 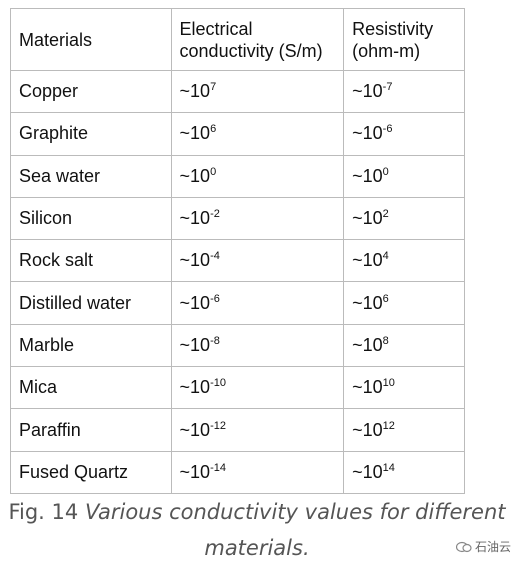 What do you see at coordinates (91, 91) in the screenshot?
I see `material-cell: Copper` at bounding box center [91, 91].